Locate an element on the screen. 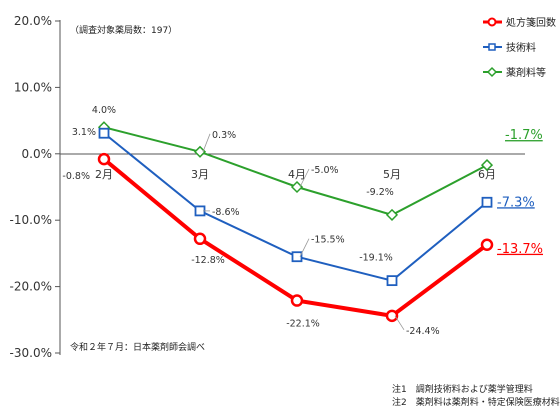  data-label-s0-4: -13.7% is located at coordinates (520, 249).